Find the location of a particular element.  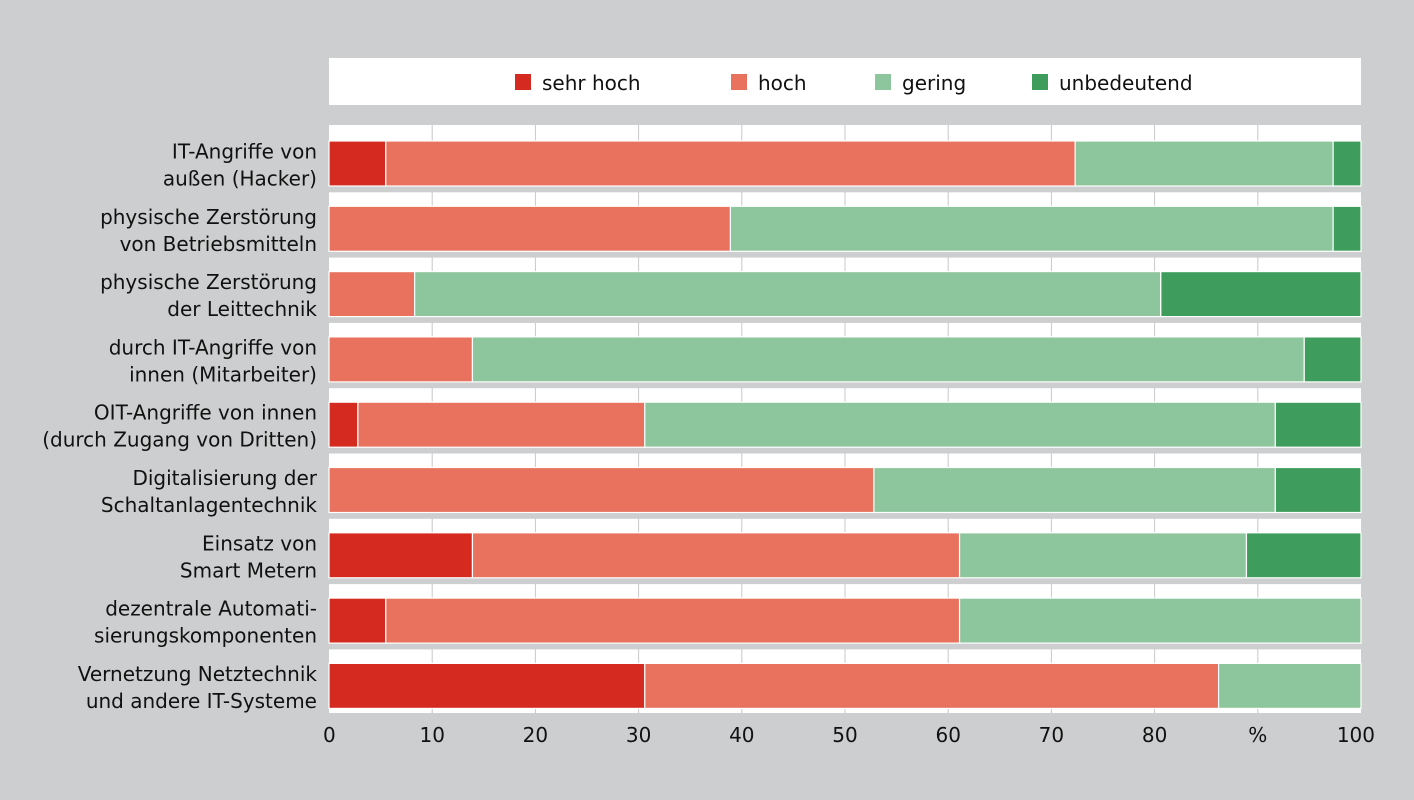

legend-label: sehr hoch is located at coordinates (591, 83).